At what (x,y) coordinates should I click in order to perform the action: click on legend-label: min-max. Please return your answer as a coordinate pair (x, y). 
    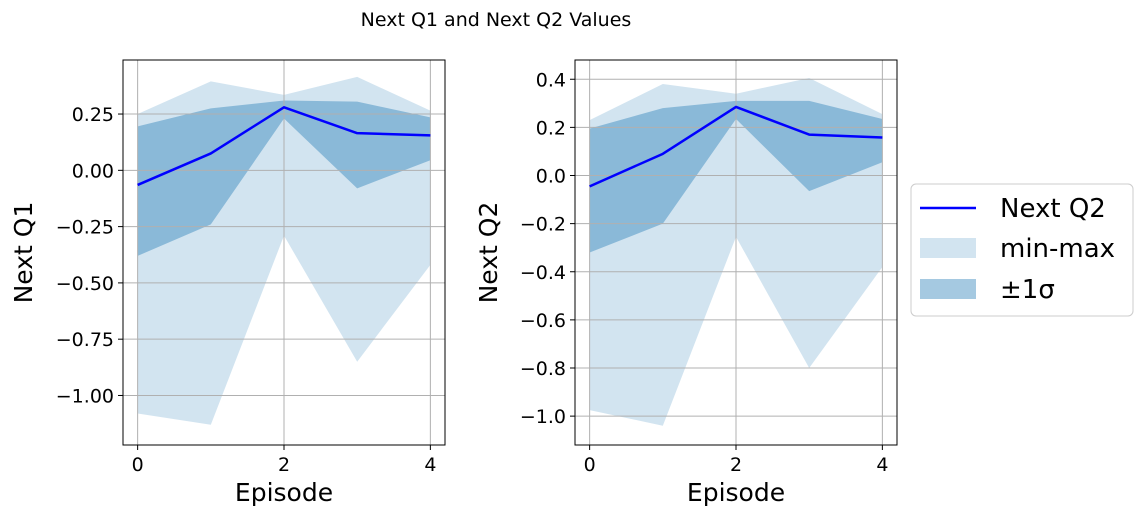
    Looking at the image, I should click on (1057, 249).